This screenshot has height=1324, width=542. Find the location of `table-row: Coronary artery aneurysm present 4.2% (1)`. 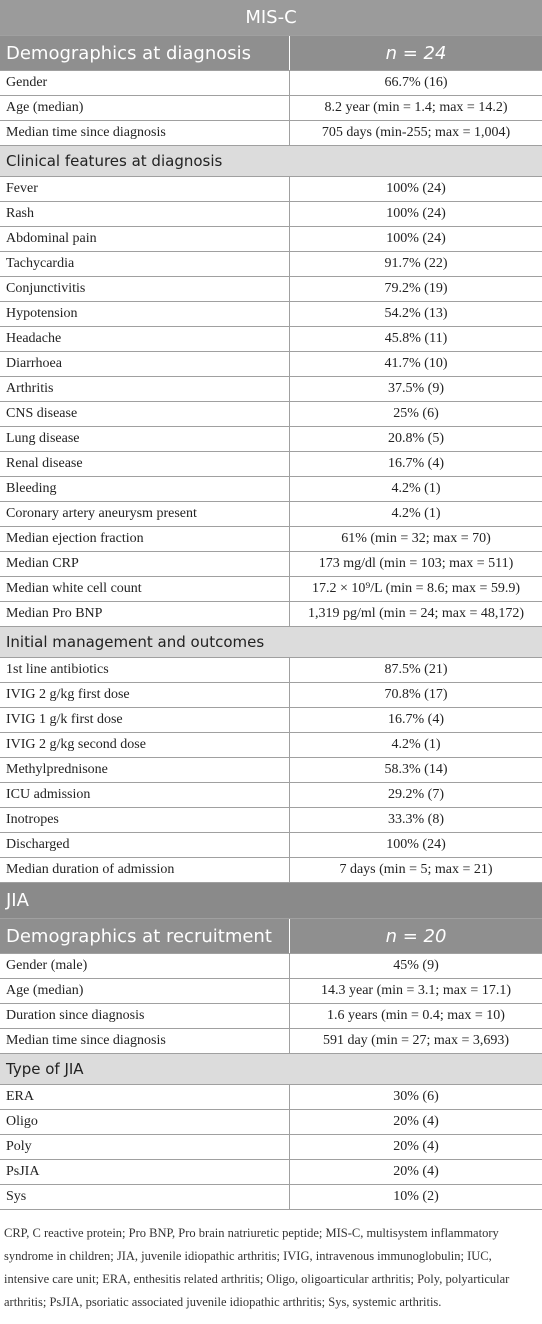

table-row: Coronary artery aneurysm present 4.2% (1) is located at coordinates (271, 514).